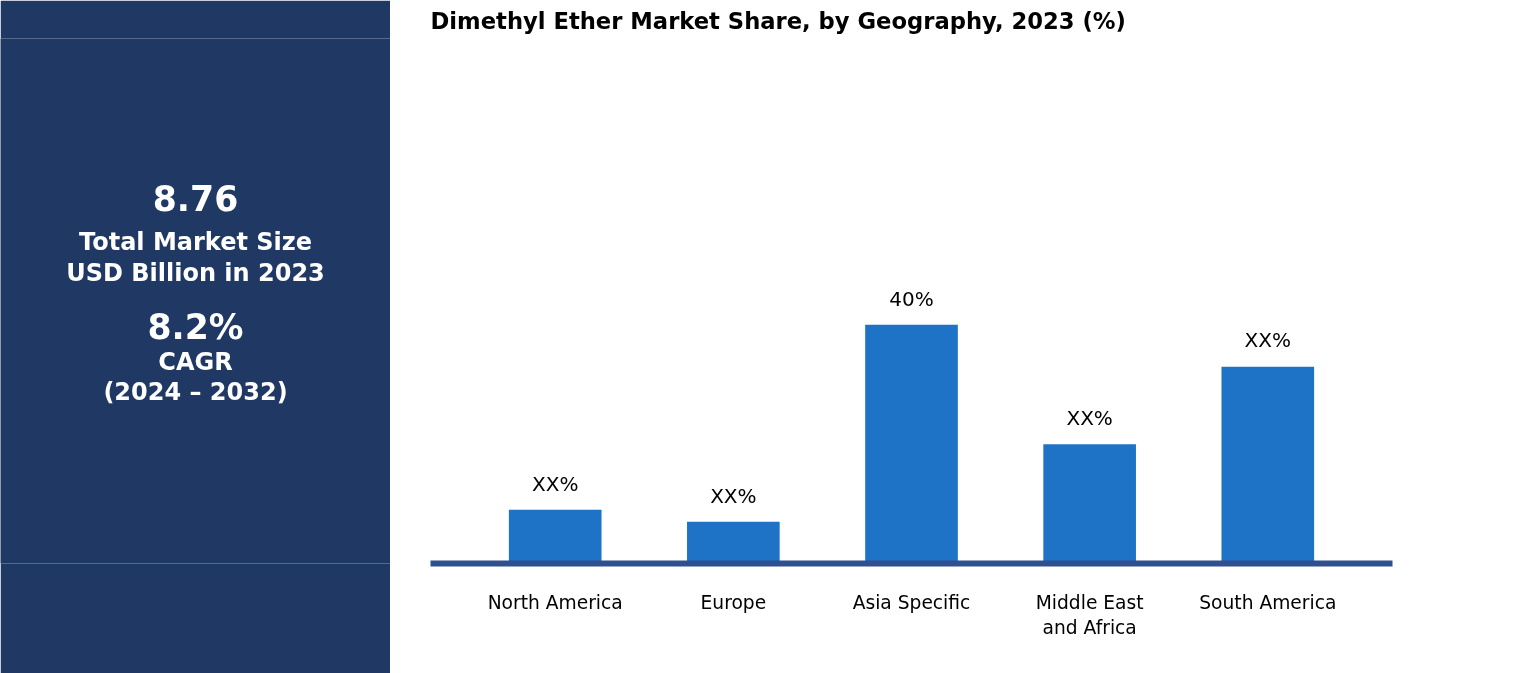 This screenshot has width=1532, height=673. I want to click on text: 8.2%, so click(195, 327).